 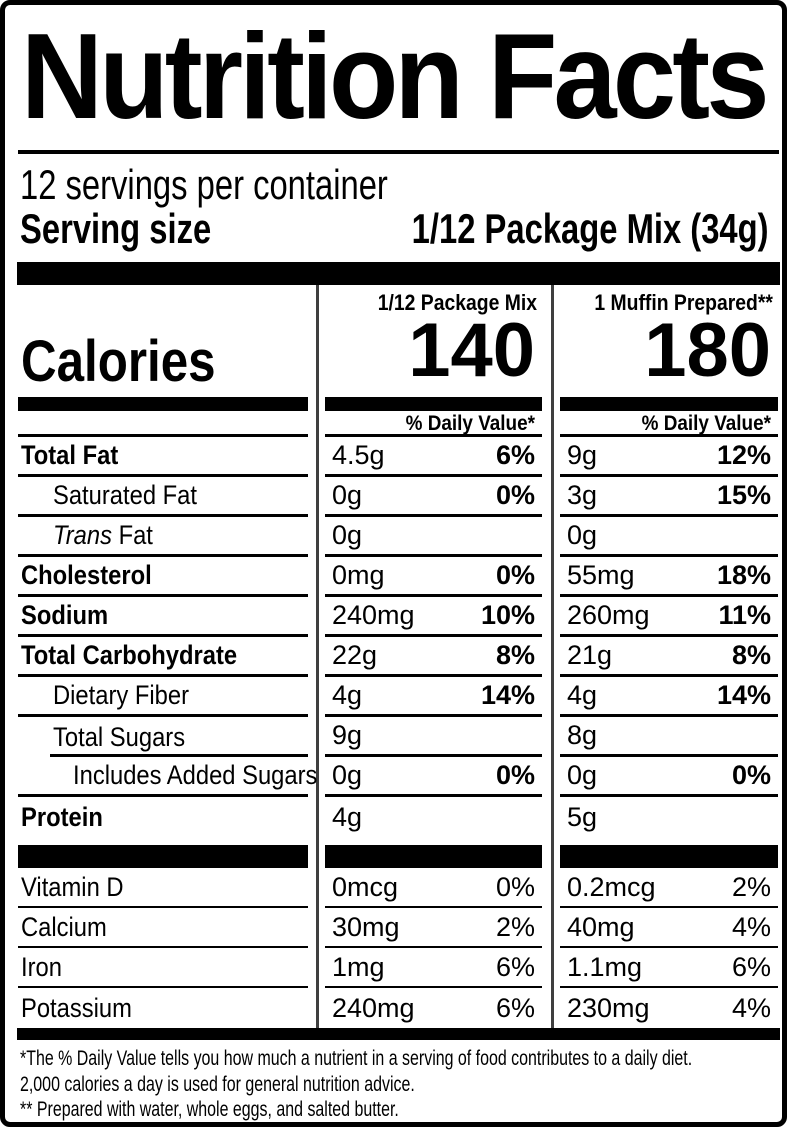 What do you see at coordinates (683, 302) in the screenshot?
I see `column2-header: 1 Muffin Prepared**` at bounding box center [683, 302].